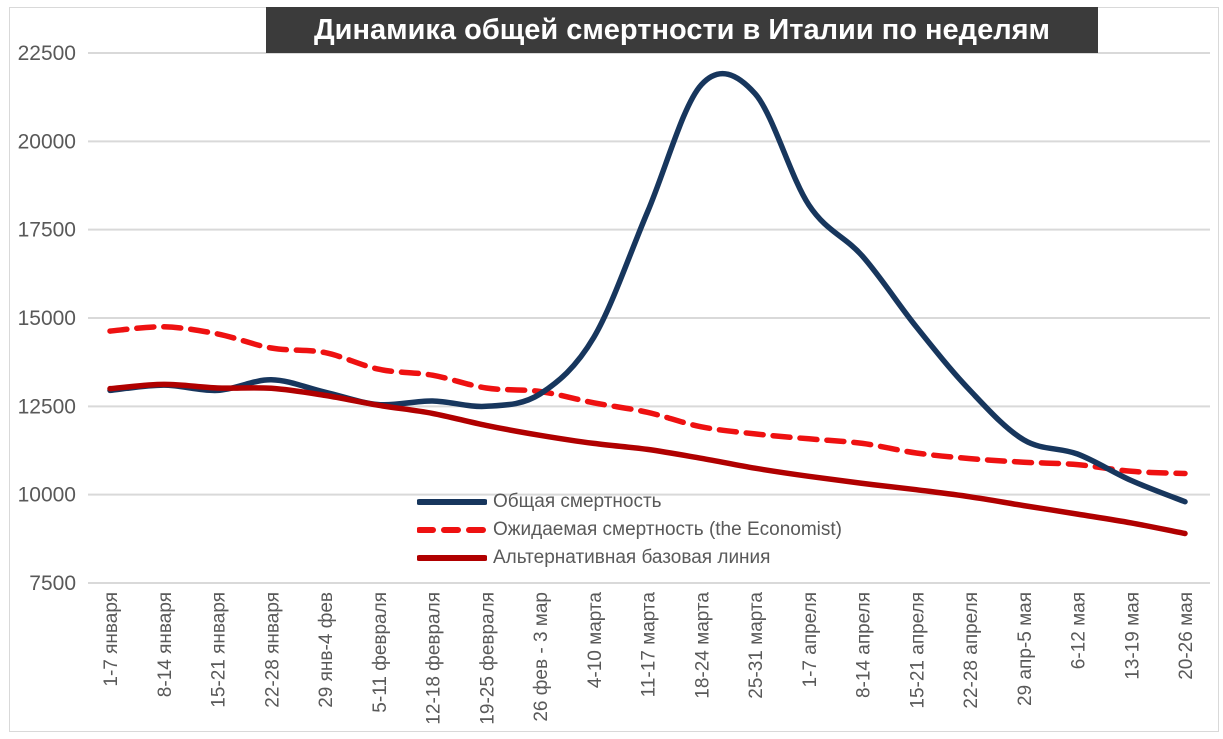 Image resolution: width=1223 pixels, height=739 pixels. I want to click on legend-label: Альтернативная базовая линия, so click(632, 557).